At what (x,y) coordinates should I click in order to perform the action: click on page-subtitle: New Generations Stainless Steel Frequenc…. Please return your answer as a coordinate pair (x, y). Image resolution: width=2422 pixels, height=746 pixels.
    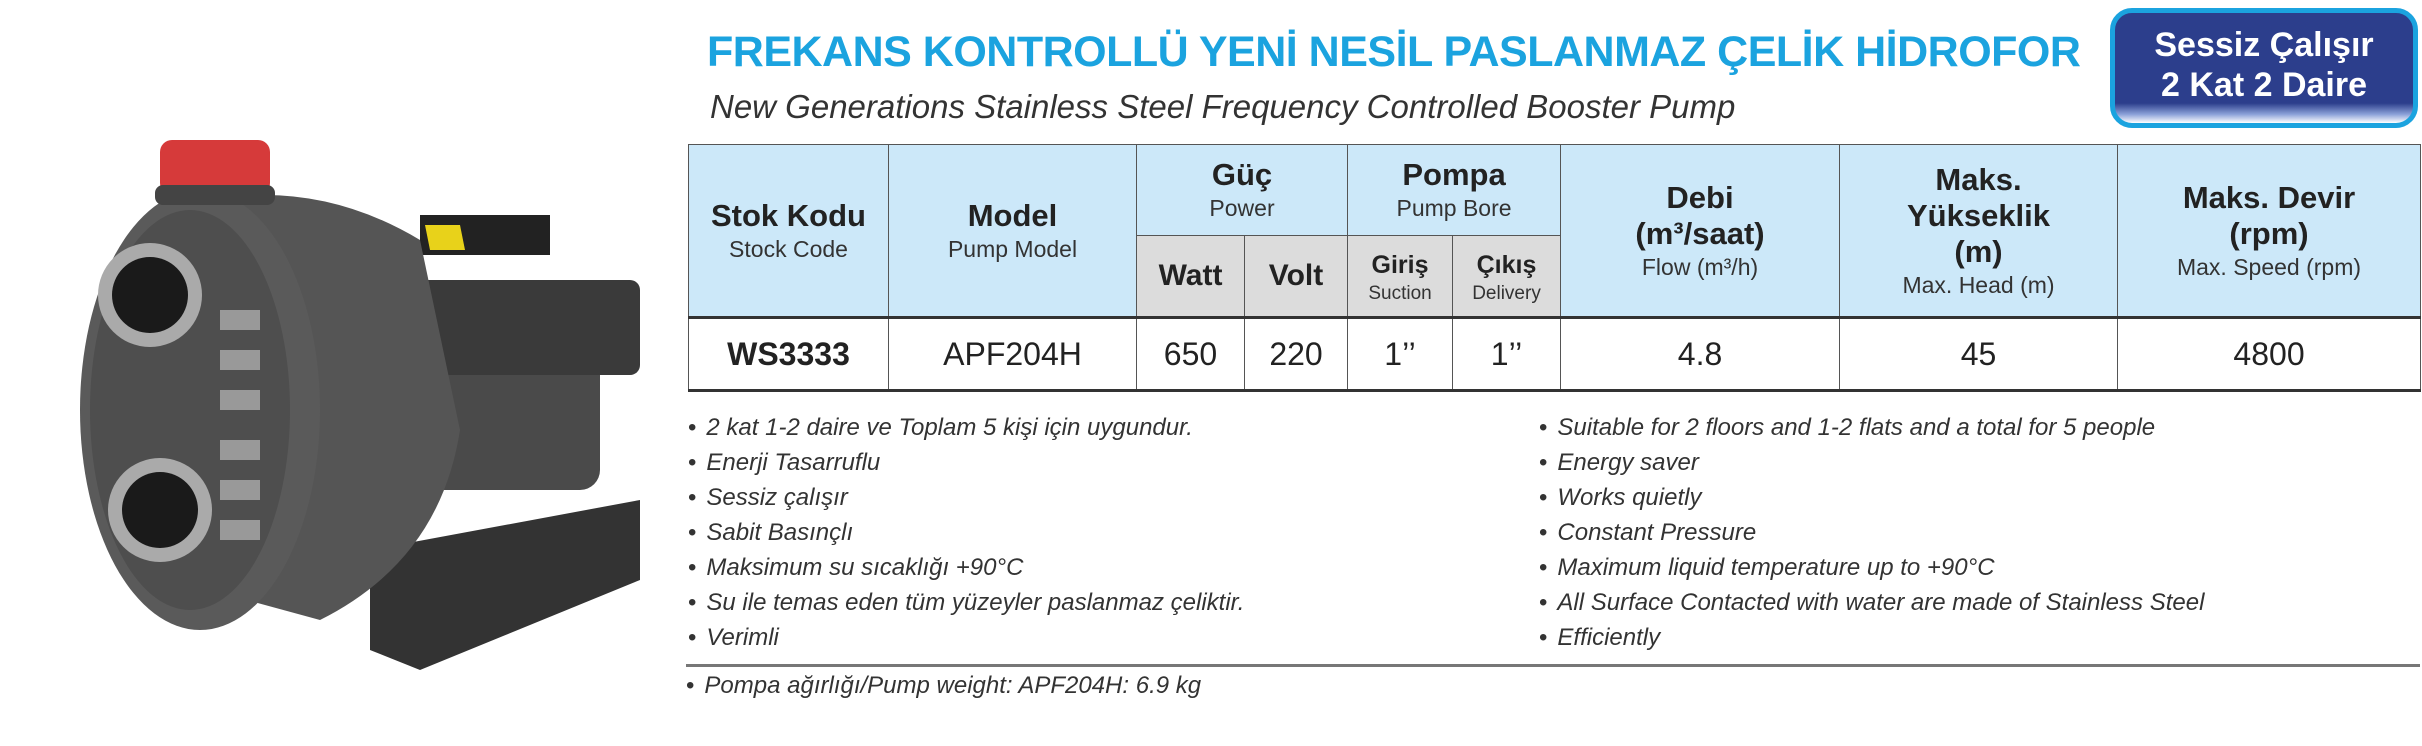
    Looking at the image, I should click on (1223, 106).